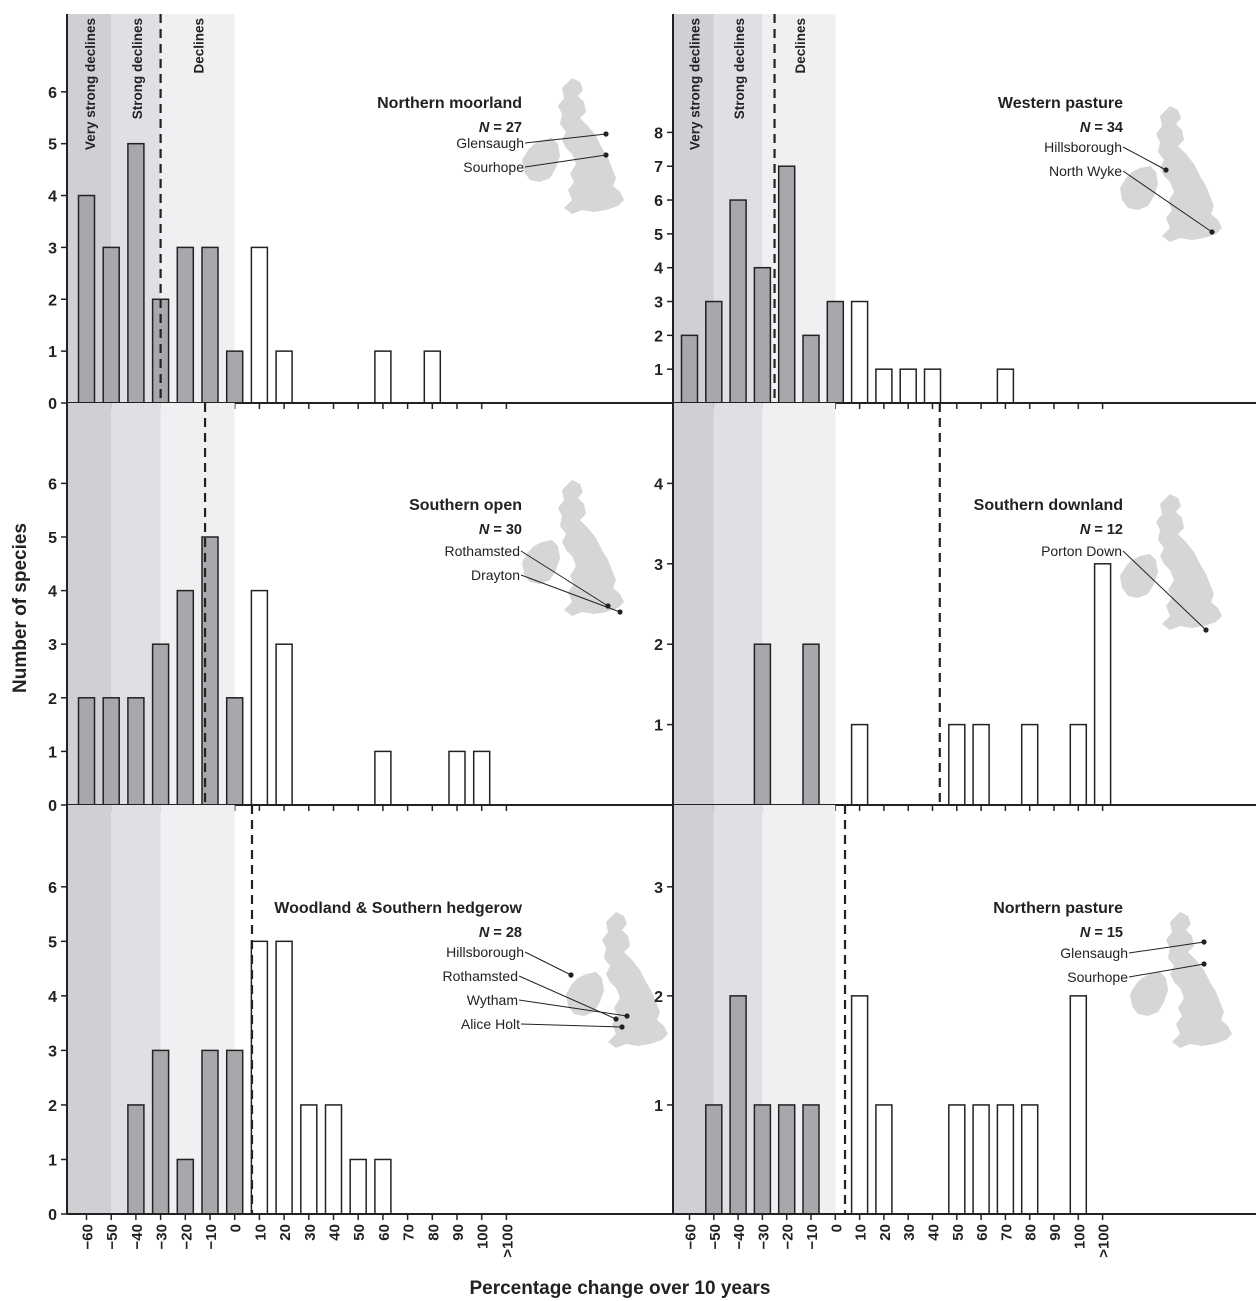 The height and width of the screenshot is (1301, 1256). I want to click on x-tick-label: 10, so click(260, 1232).